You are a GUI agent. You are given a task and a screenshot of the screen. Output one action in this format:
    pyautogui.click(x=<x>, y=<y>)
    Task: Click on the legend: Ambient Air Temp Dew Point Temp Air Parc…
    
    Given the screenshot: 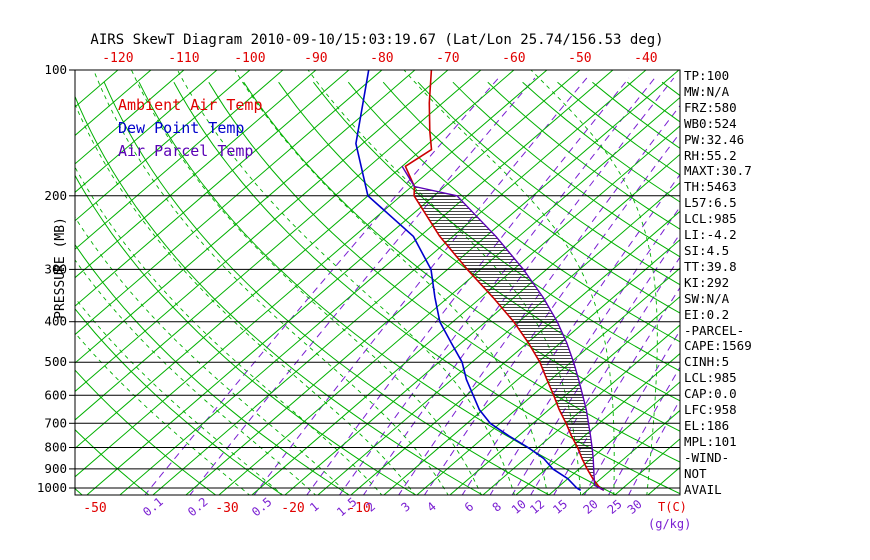 What is the action you would take?
    pyautogui.click(x=190, y=128)
    